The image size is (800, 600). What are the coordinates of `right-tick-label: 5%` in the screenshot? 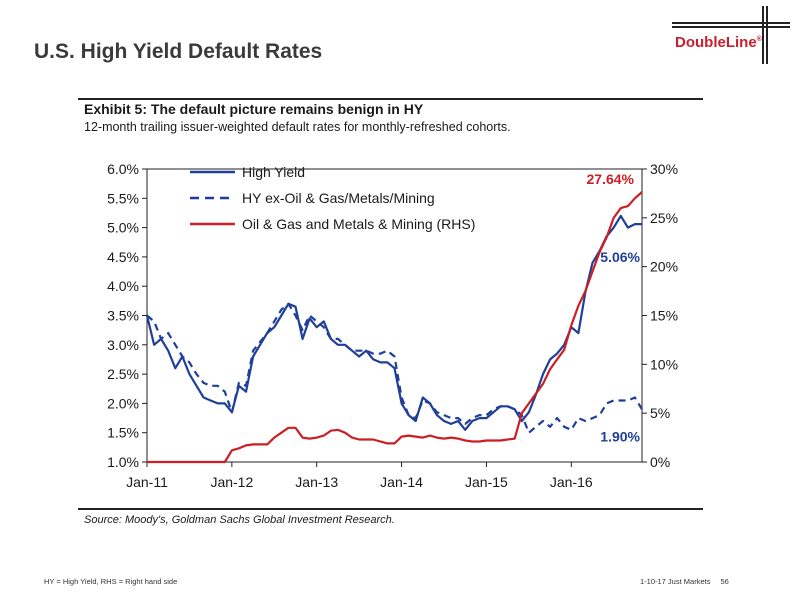 It's located at (660, 413).